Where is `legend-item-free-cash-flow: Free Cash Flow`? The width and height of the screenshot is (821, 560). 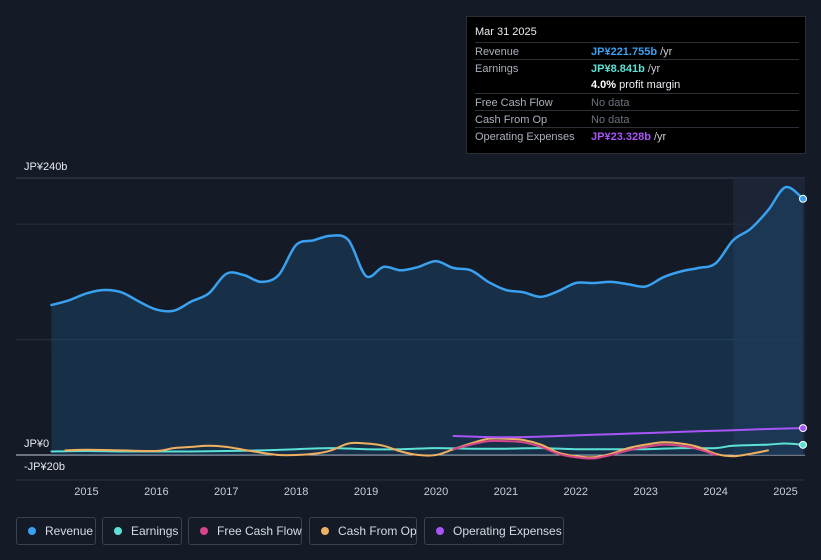 legend-item-free-cash-flow: Free Cash Flow is located at coordinates (245, 531).